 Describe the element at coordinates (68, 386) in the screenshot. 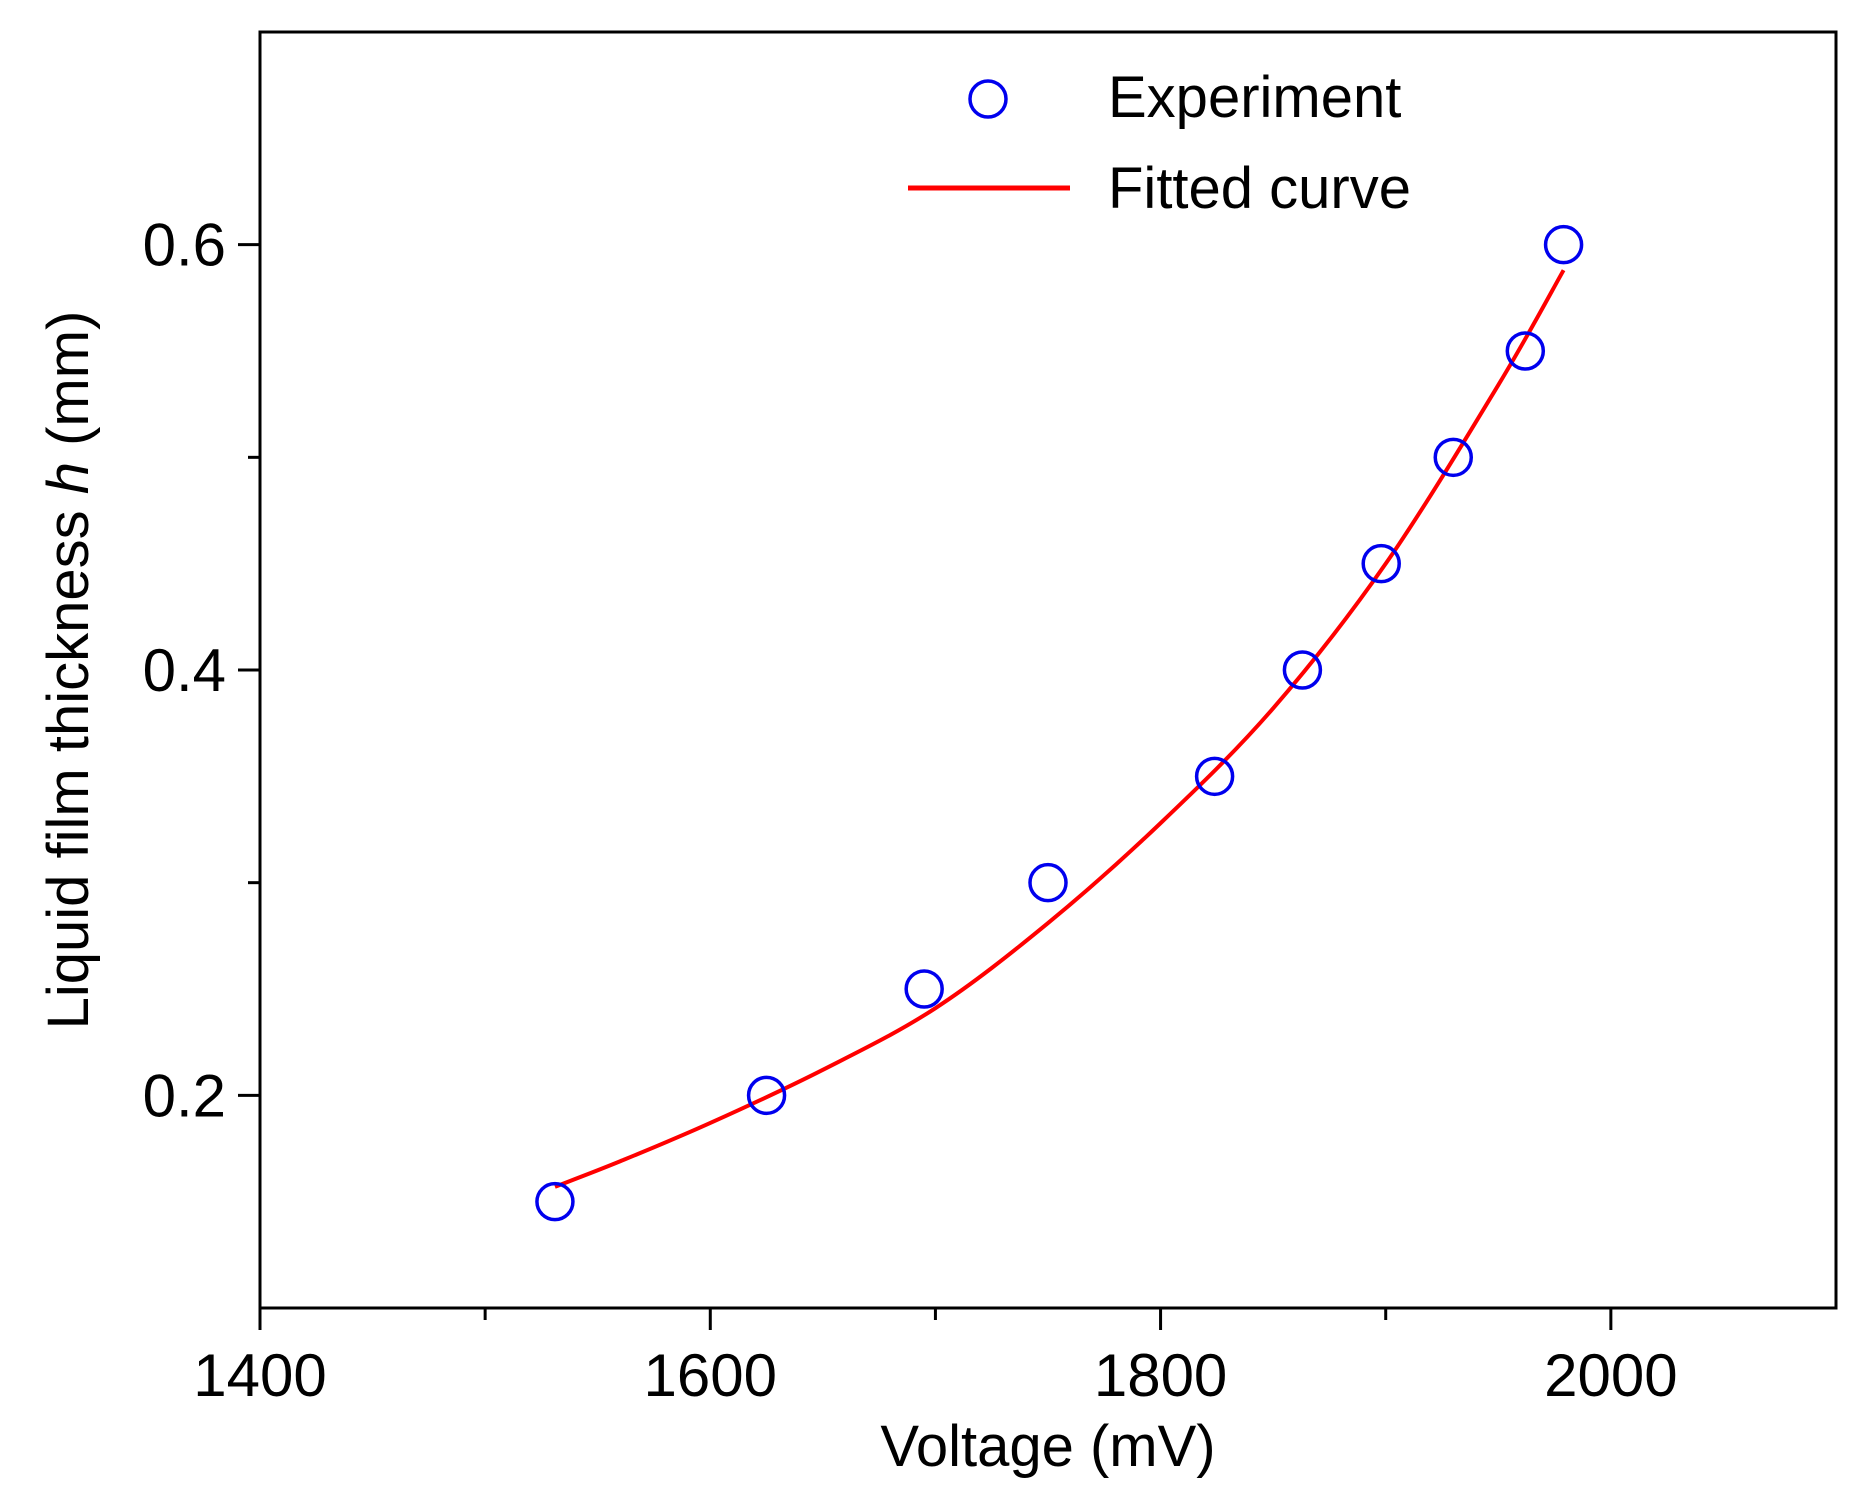

I see `y-axis-title-unit: (mm)` at that location.